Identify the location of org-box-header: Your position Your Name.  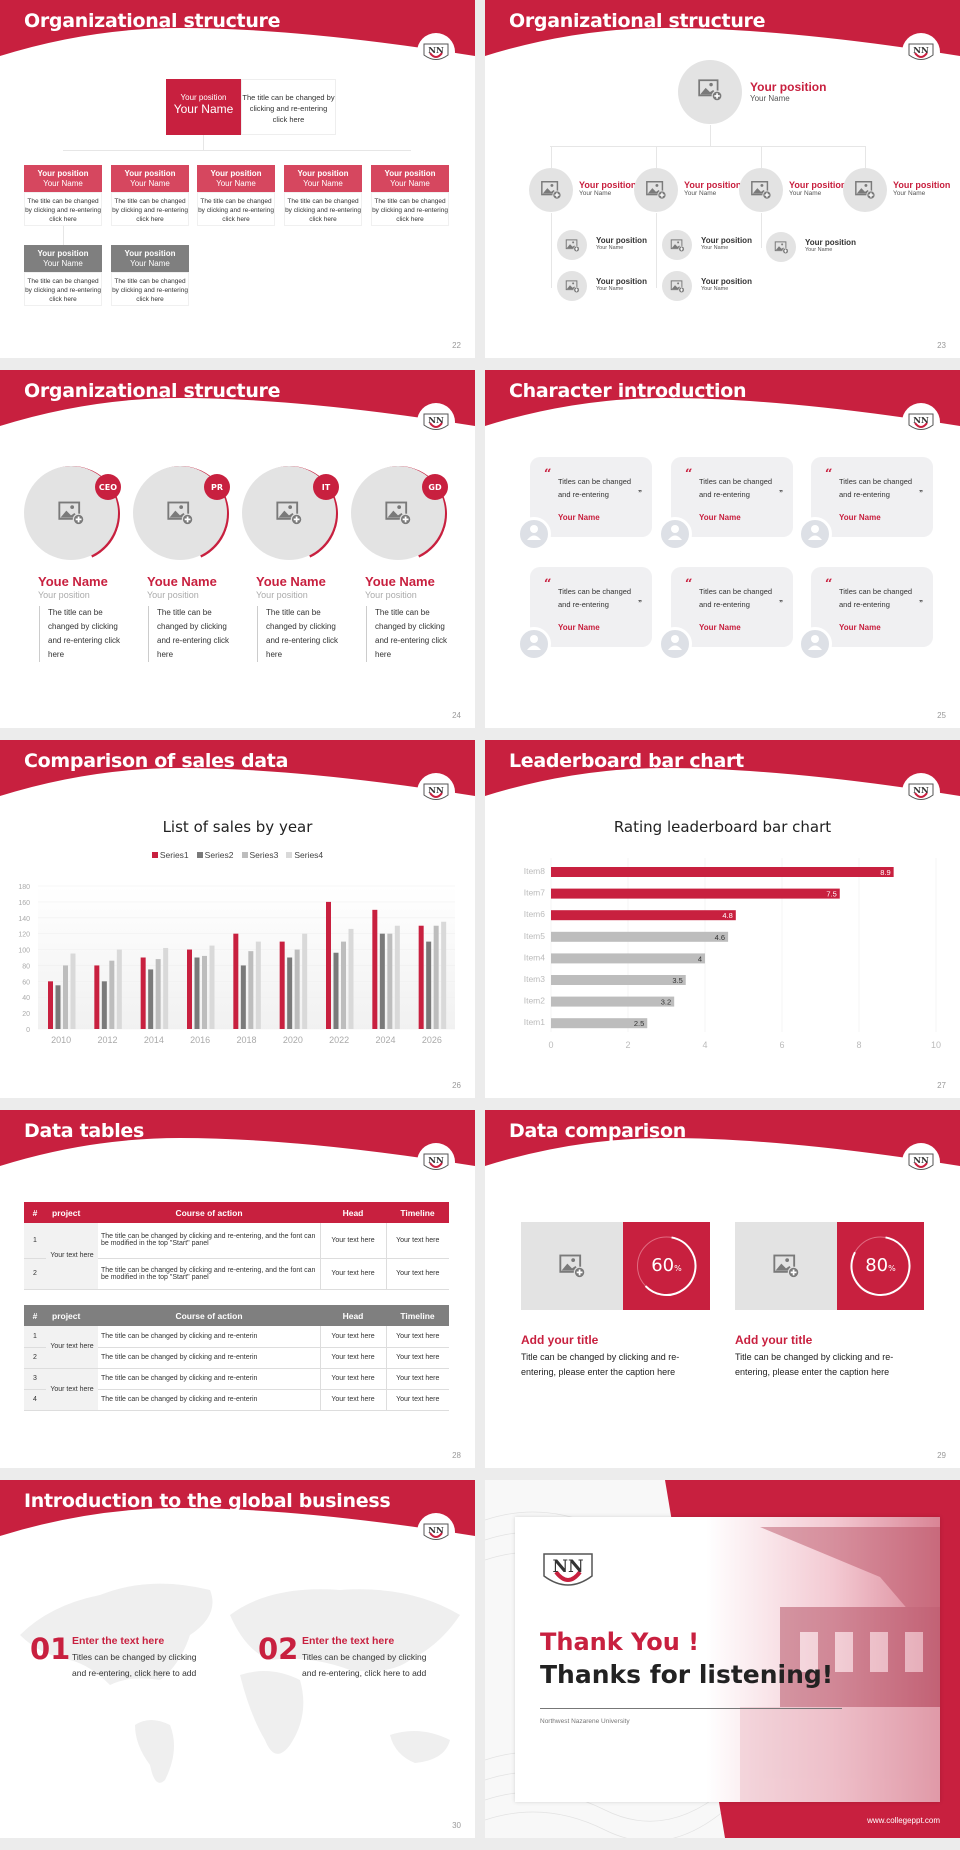
(410, 178).